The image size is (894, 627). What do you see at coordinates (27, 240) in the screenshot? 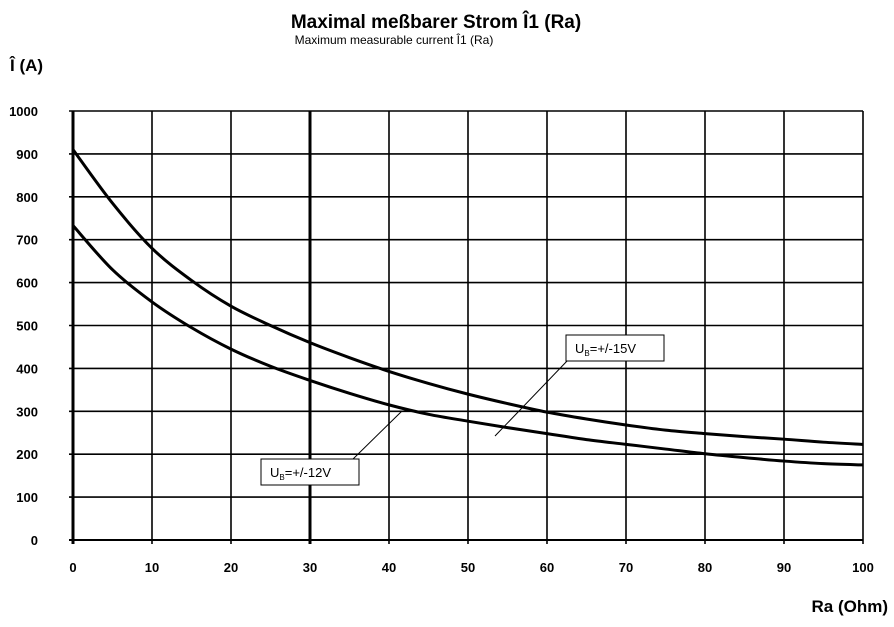
I see `y-tick-label: 700` at bounding box center [27, 240].